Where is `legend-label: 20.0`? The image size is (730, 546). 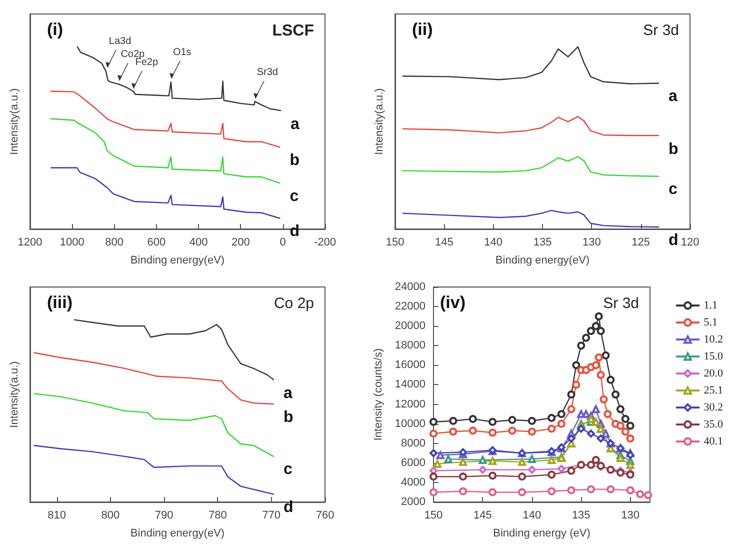 legend-label: 20.0 is located at coordinates (714, 374).